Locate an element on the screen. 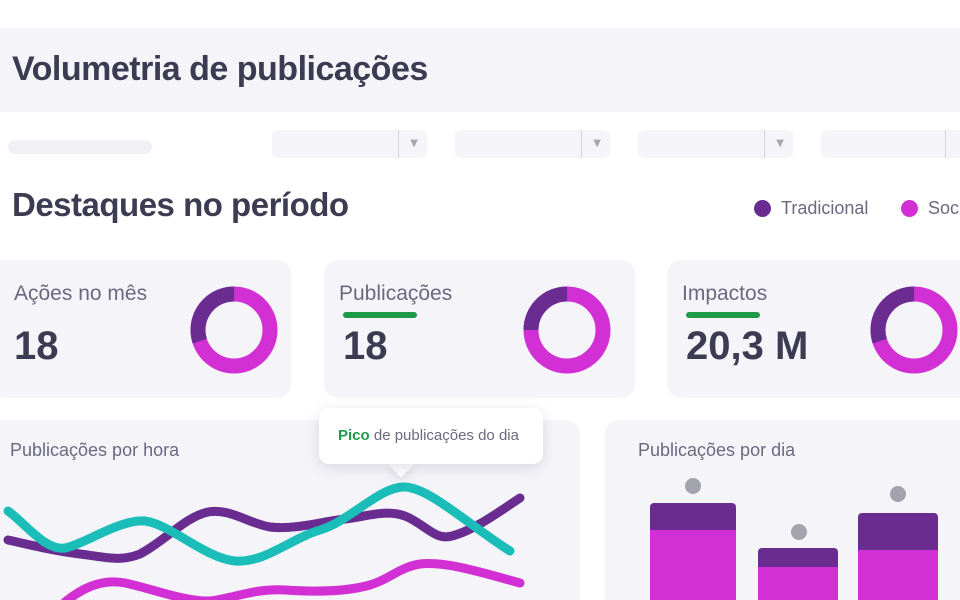  kpi-label: Ações no mês is located at coordinates (81, 293).